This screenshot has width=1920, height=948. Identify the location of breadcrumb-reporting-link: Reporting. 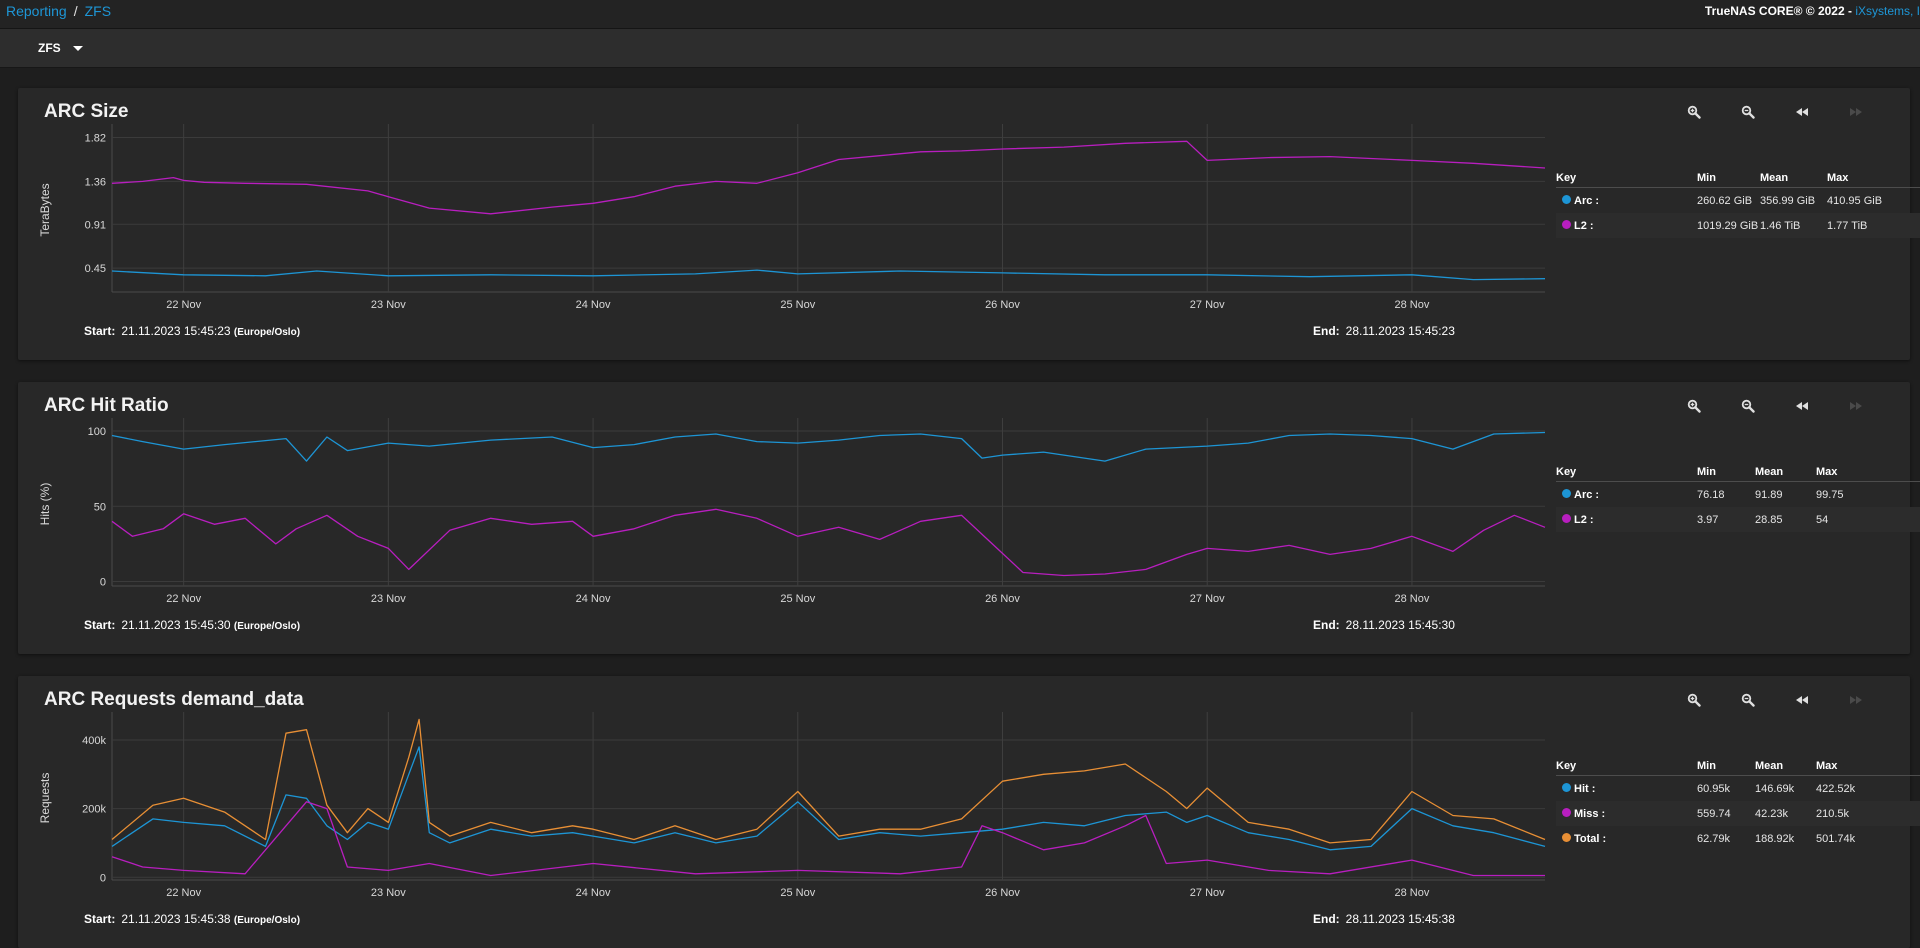
(36, 11).